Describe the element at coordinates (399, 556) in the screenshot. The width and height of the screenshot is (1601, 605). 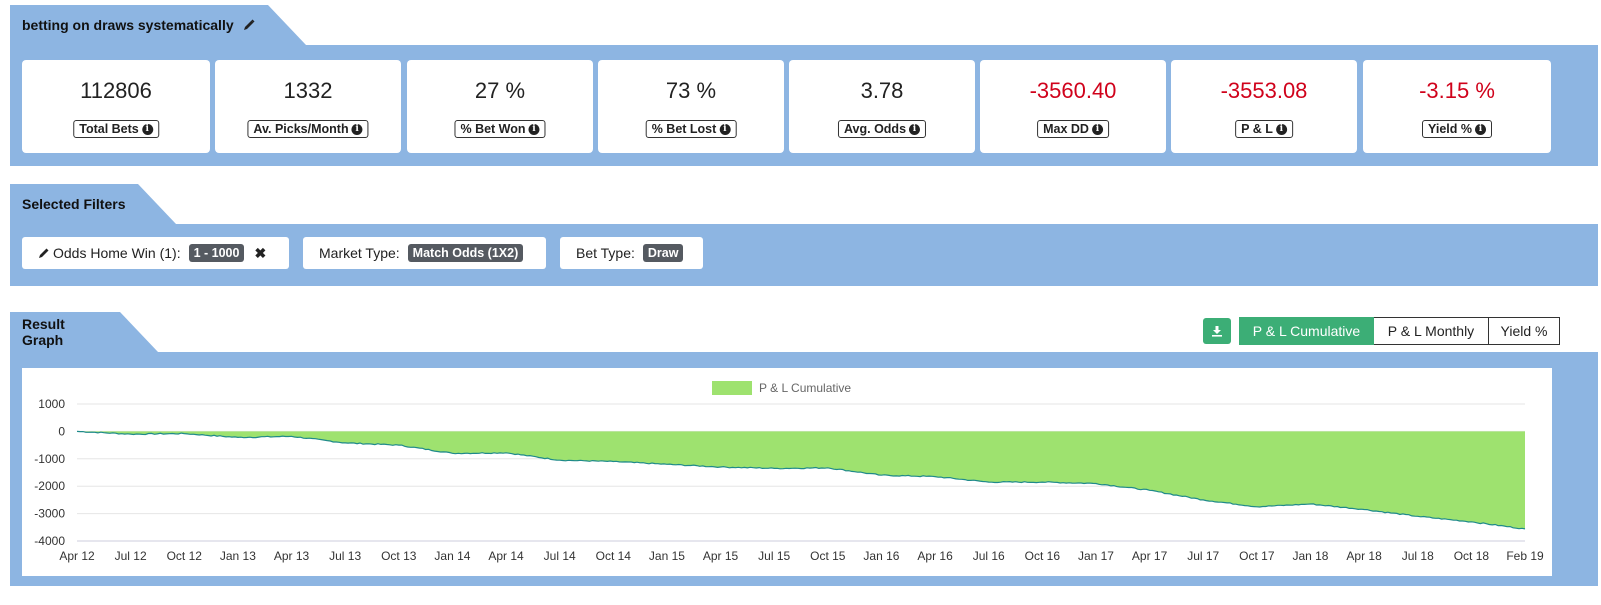
I see `x-tick-label: Oct 13` at that location.